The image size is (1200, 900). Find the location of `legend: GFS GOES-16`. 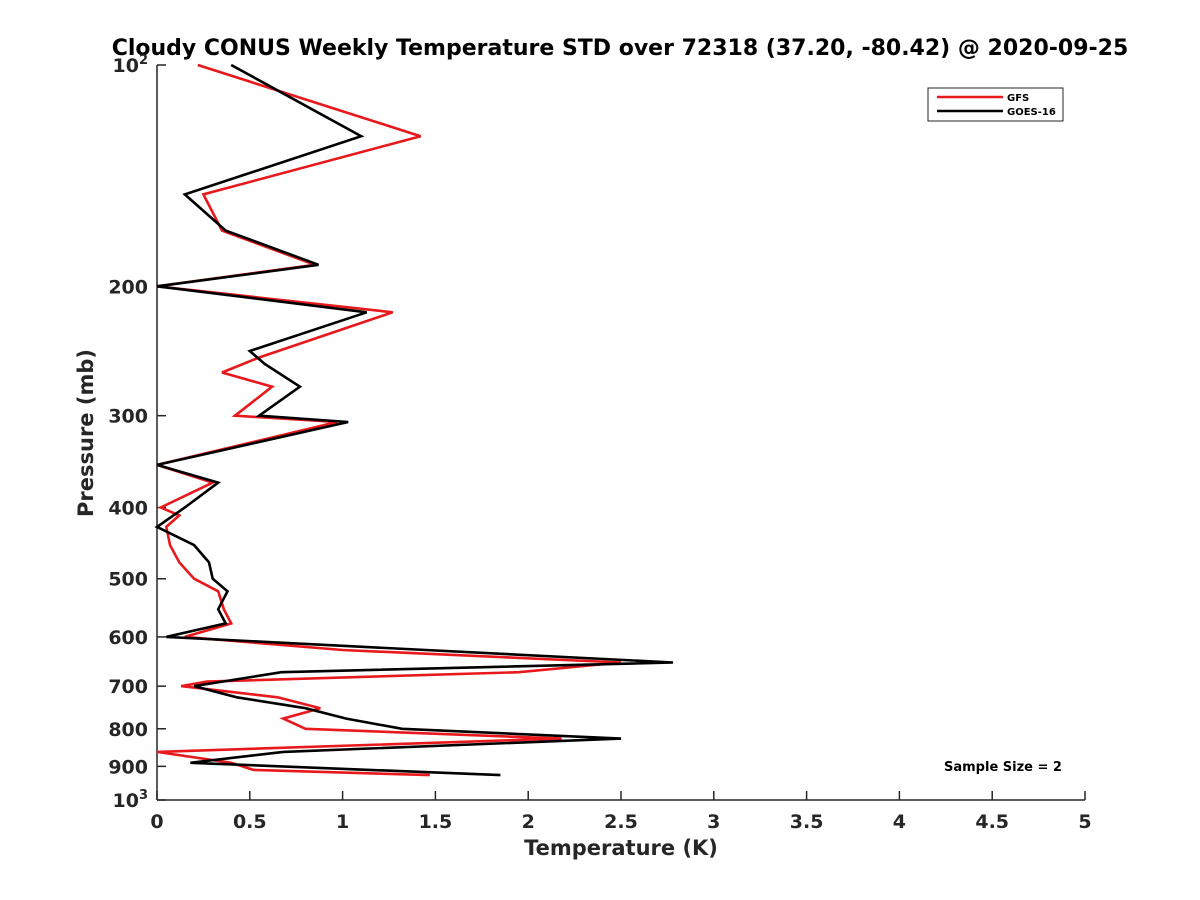

legend: GFS GOES-16 is located at coordinates (995, 104).